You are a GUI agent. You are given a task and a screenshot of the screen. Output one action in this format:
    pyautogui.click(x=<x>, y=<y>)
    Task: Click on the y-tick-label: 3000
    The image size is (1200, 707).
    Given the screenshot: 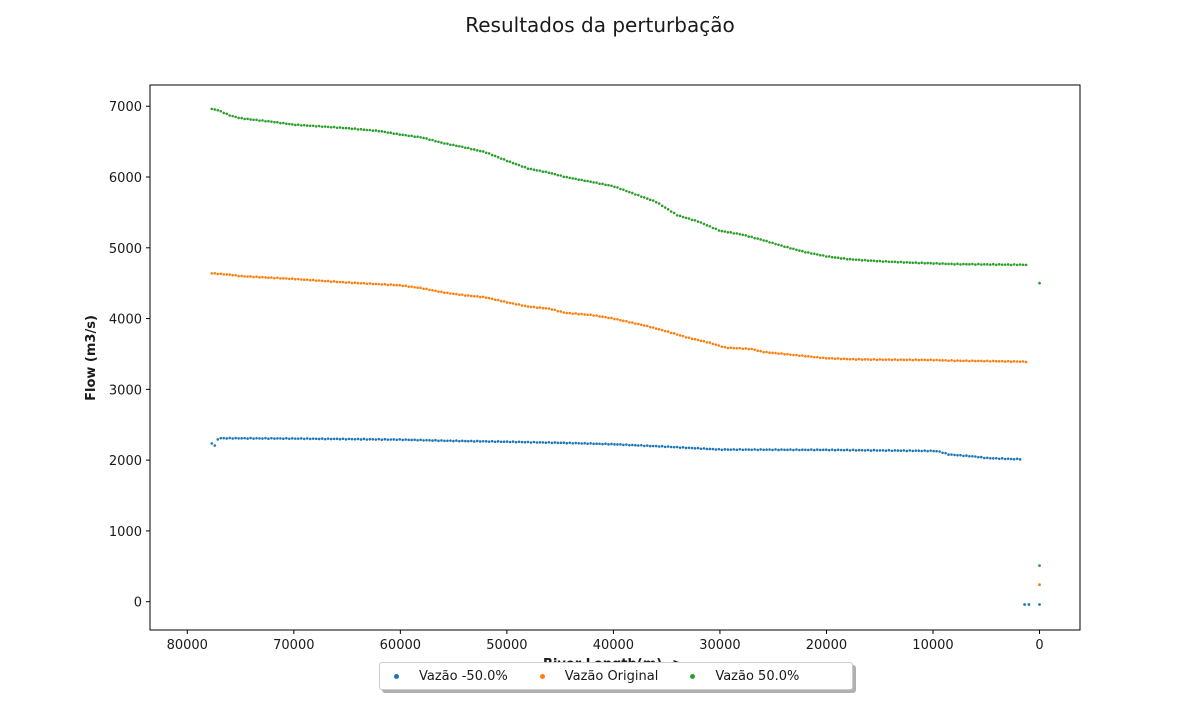 What is the action you would take?
    pyautogui.click(x=125, y=390)
    